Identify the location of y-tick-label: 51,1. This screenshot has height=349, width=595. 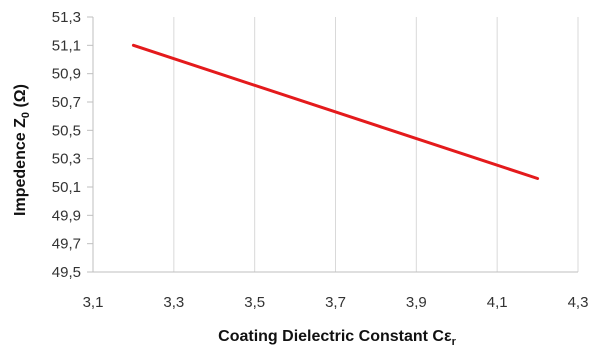
(66, 45).